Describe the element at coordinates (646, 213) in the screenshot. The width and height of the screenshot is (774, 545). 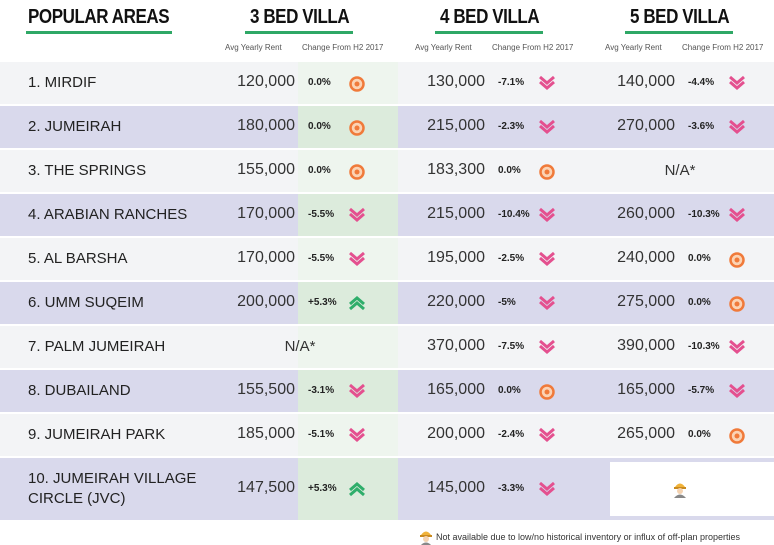
I see `avg-rent: 260,000` at that location.